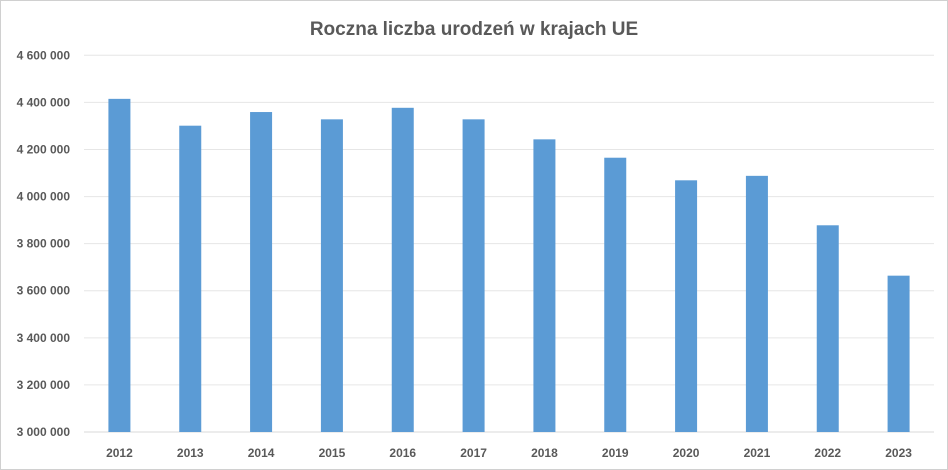 The width and height of the screenshot is (948, 470). Describe the element at coordinates (44, 338) in the screenshot. I see `y-tick-label: 3 400 000` at that location.